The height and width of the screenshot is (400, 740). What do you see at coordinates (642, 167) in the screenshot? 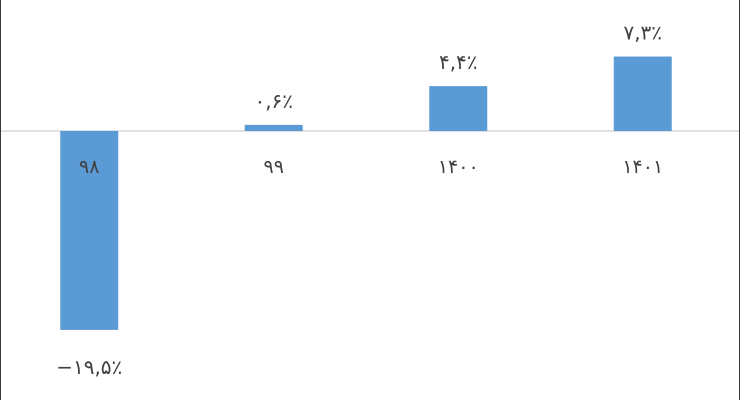
I see `category-label-3: ۱۴۰۱` at bounding box center [642, 167].